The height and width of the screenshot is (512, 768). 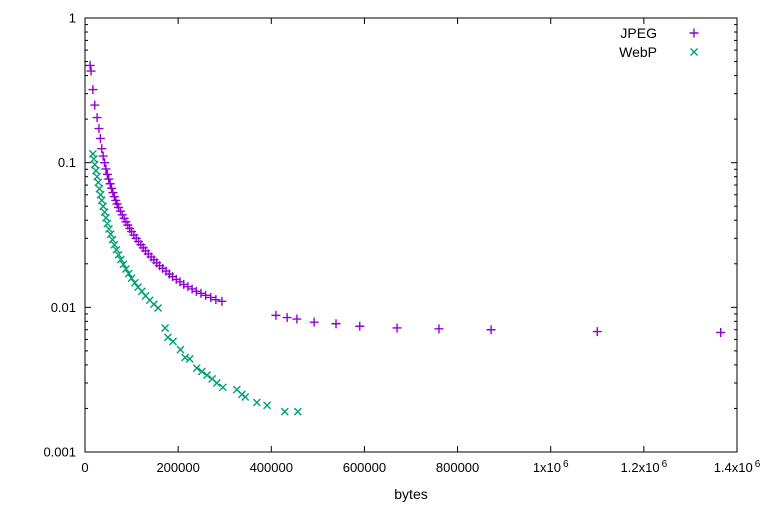 What do you see at coordinates (59, 235) in the screenshot?
I see `y-axis-tick-labels: 1 0.1 0.01 0.001` at bounding box center [59, 235].